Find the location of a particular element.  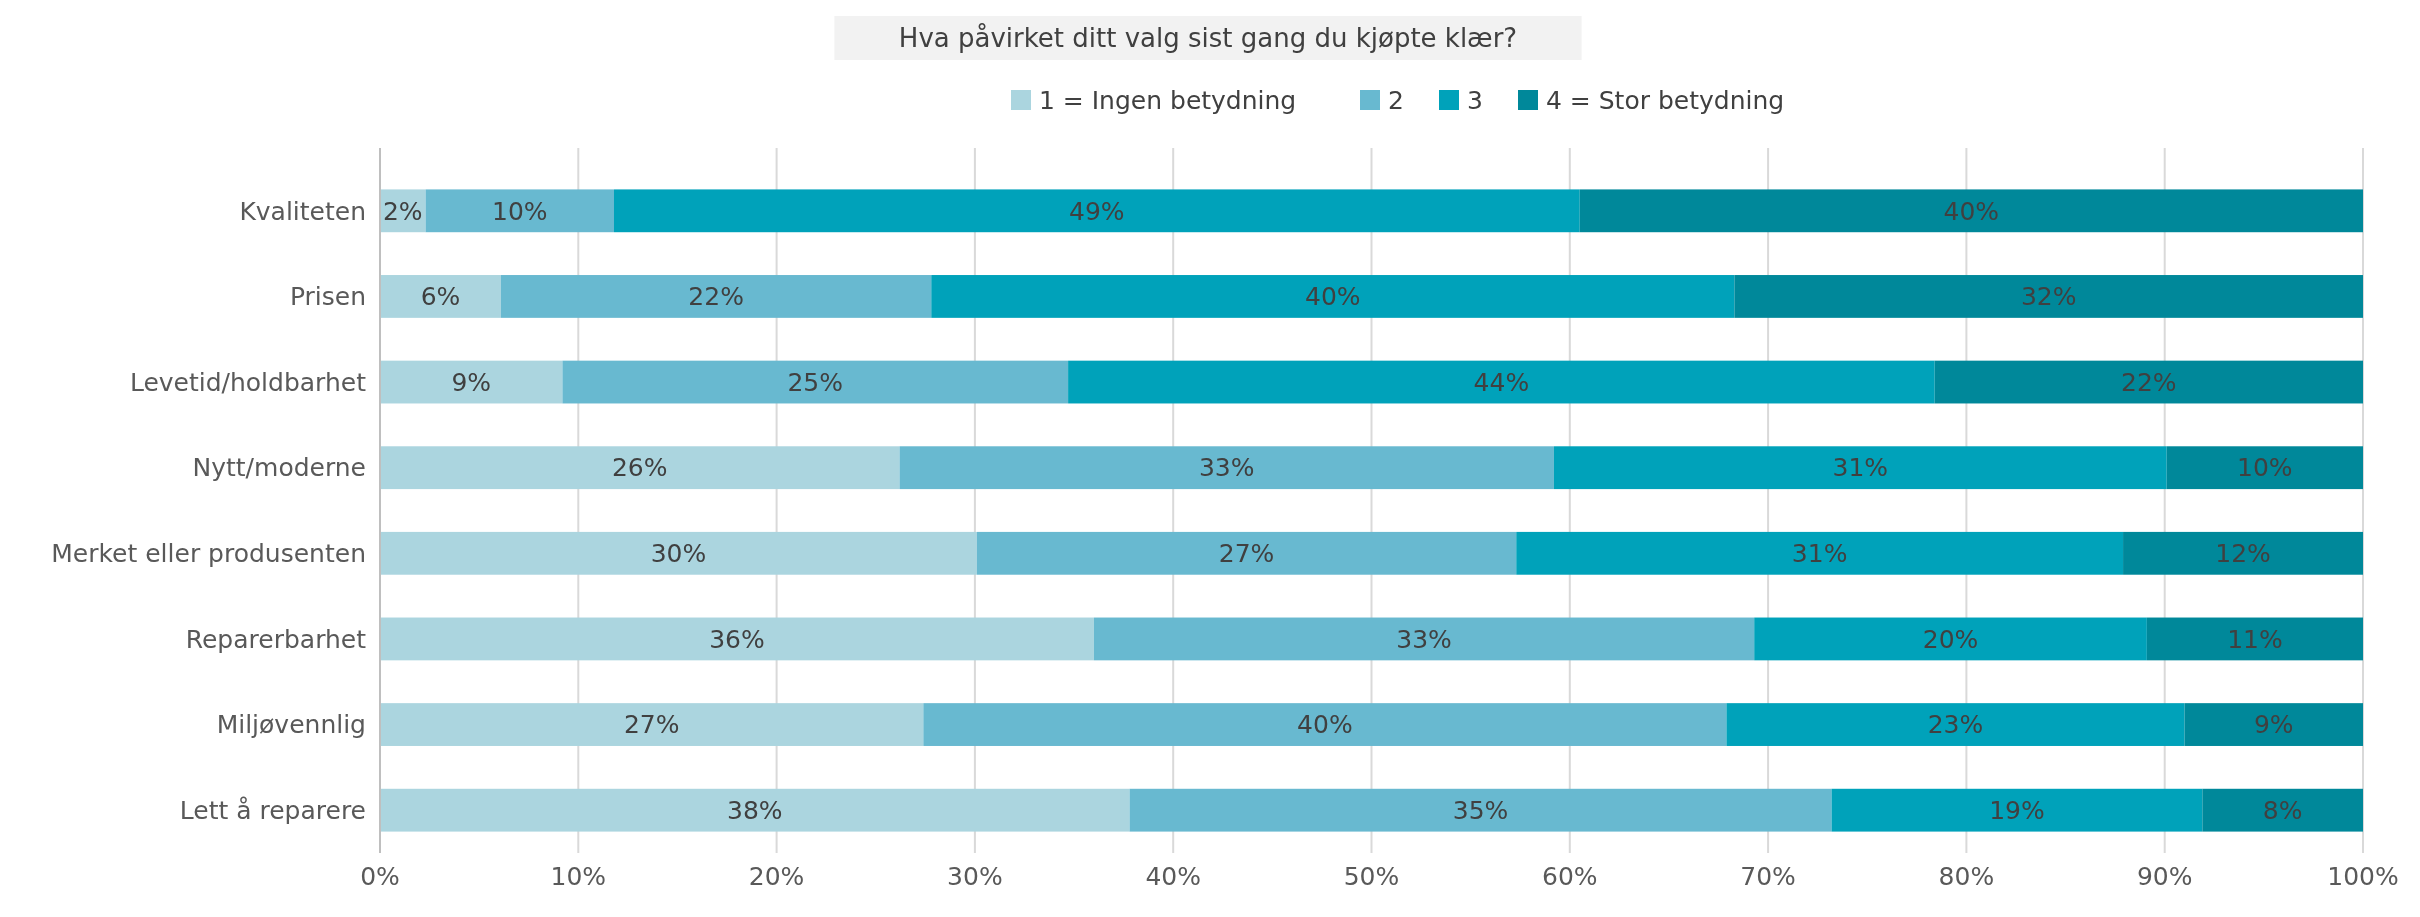

x-tick-label: 50% is located at coordinates (1371, 876).